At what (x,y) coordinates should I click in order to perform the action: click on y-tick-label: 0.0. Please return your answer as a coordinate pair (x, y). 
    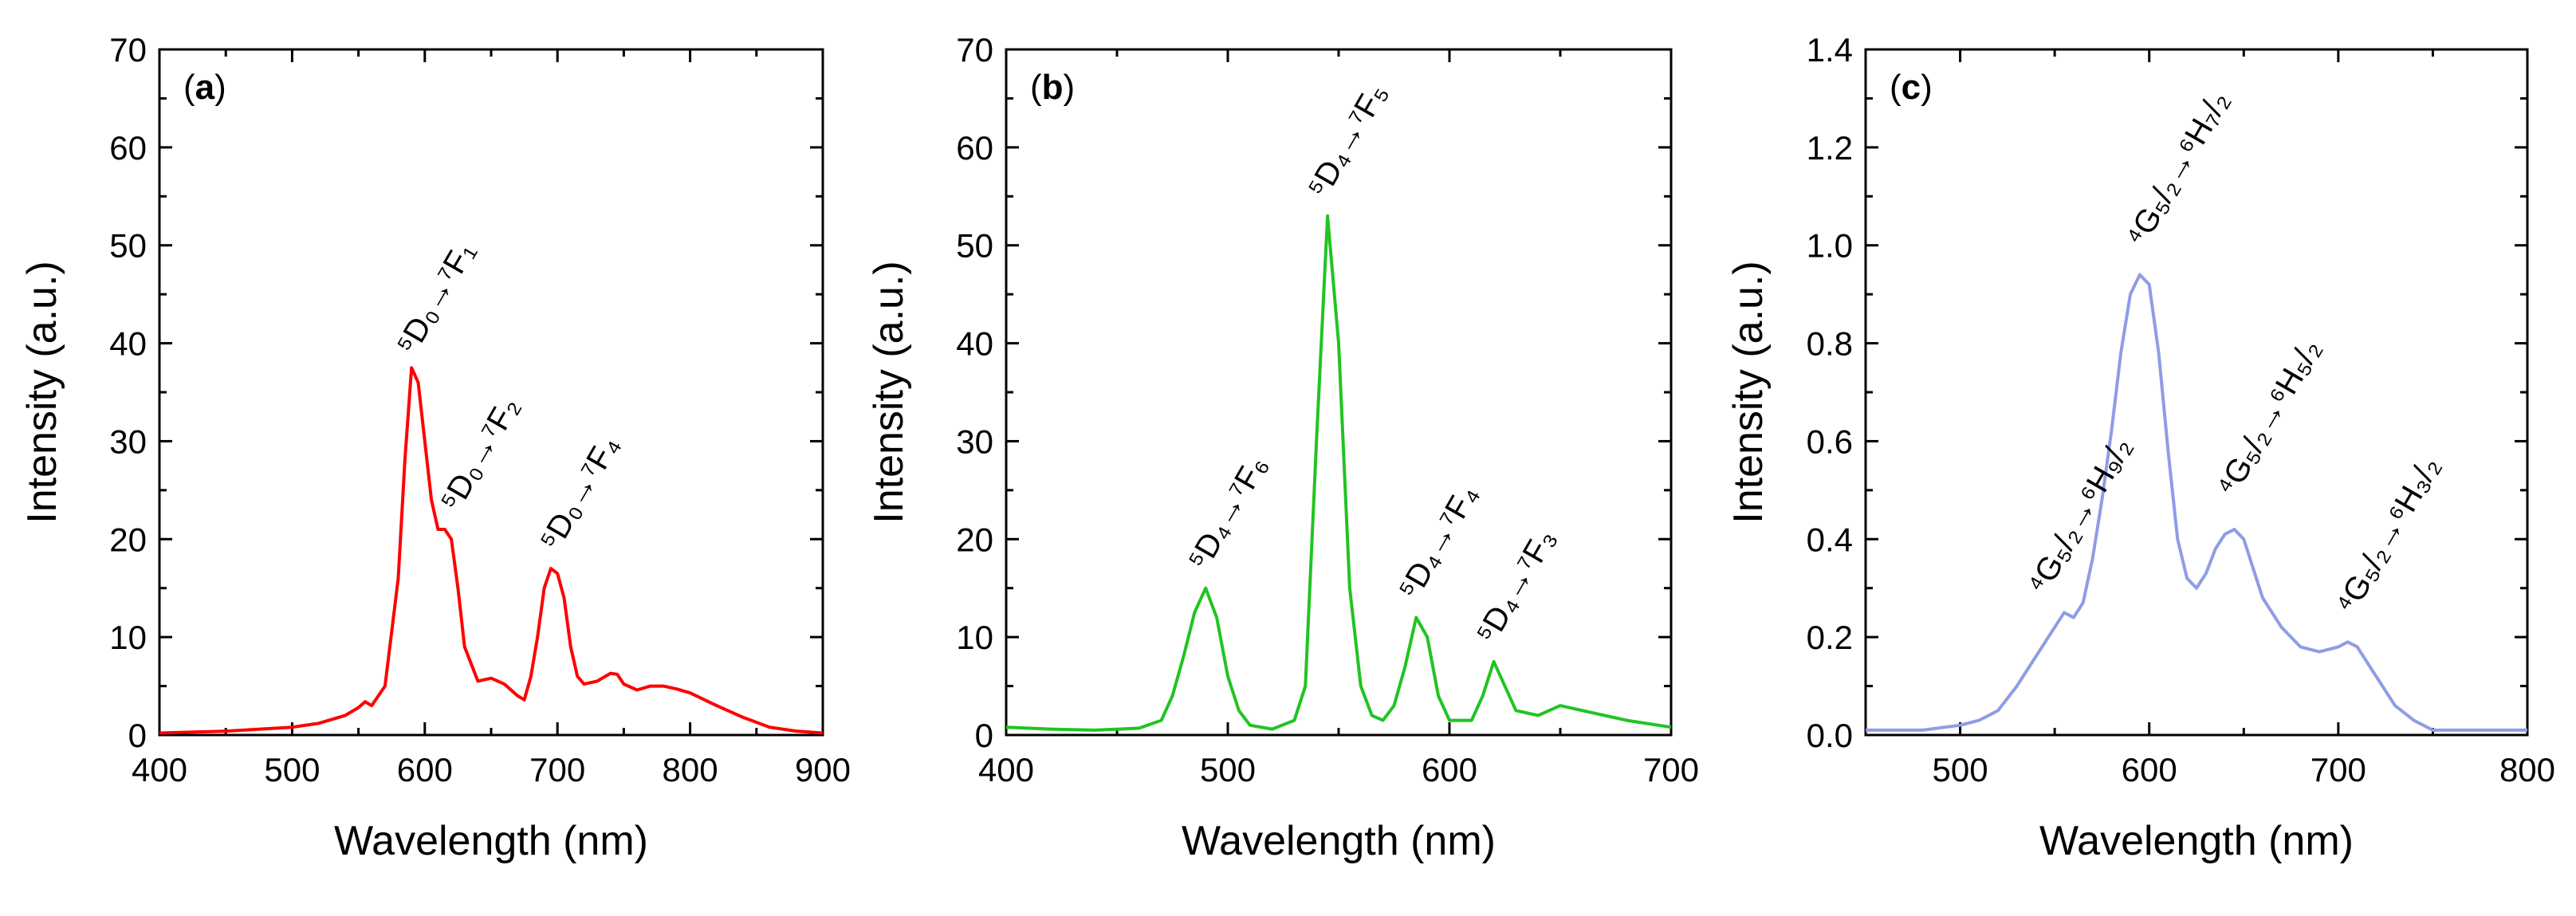
    Looking at the image, I should click on (1830, 735).